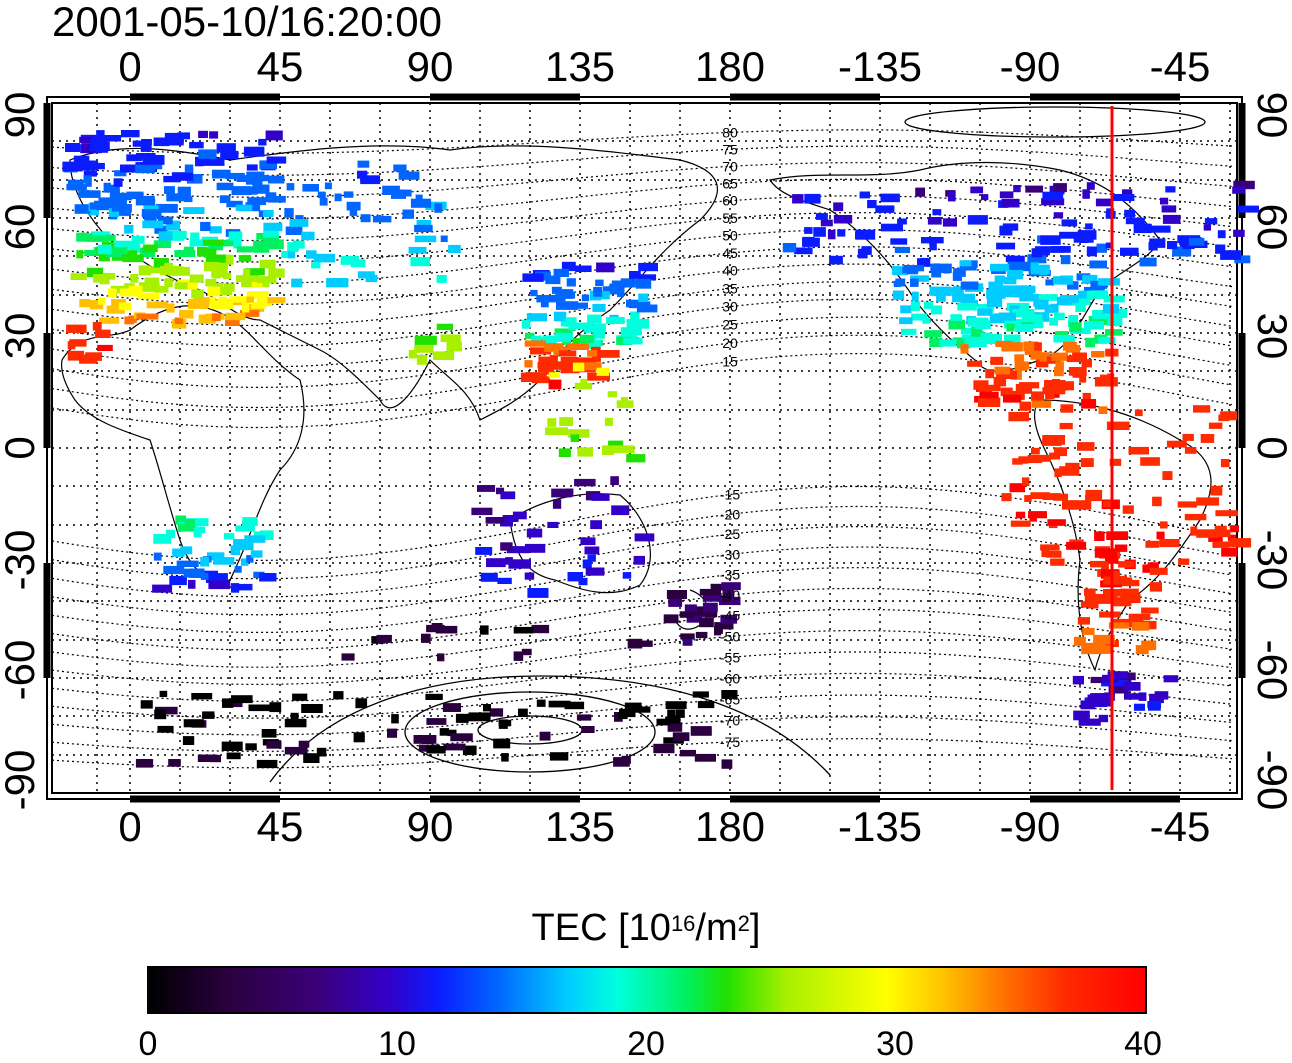 Image resolution: width=1292 pixels, height=1063 pixels. Describe the element at coordinates (130, 826) in the screenshot. I see `bottom-lon-tick-0: 0` at that location.